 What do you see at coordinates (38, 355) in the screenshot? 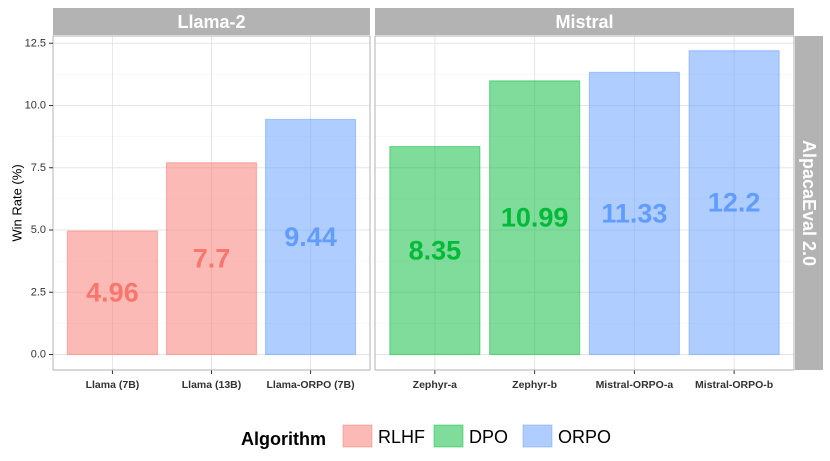
I see `y-tick-label-0-0: 0.0` at bounding box center [38, 355].